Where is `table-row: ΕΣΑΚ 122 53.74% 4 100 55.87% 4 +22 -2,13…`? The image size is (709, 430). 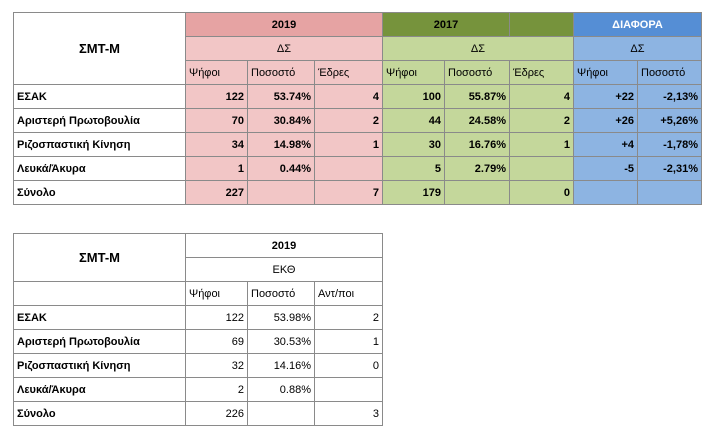 table-row: ΕΣΑΚ 122 53.74% 4 100 55.87% 4 +22 -2,13… is located at coordinates (357, 96).